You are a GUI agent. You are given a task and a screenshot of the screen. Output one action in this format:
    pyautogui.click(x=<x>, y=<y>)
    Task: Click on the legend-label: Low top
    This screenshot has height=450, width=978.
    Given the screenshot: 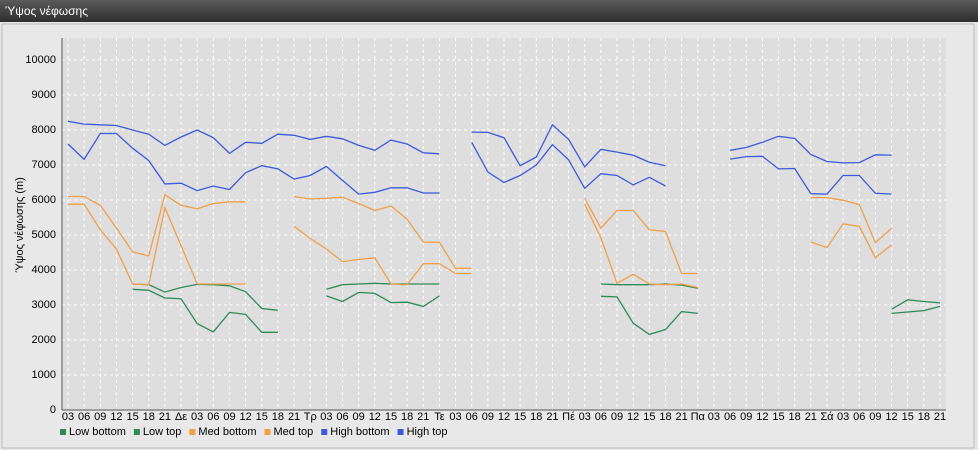 What is the action you would take?
    pyautogui.click(x=162, y=432)
    